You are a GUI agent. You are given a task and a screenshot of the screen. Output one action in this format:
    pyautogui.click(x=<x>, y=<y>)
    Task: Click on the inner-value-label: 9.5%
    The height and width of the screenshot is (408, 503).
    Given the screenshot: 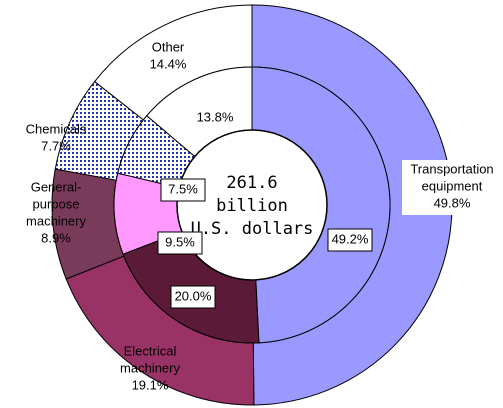 What is the action you would take?
    pyautogui.click(x=180, y=241)
    